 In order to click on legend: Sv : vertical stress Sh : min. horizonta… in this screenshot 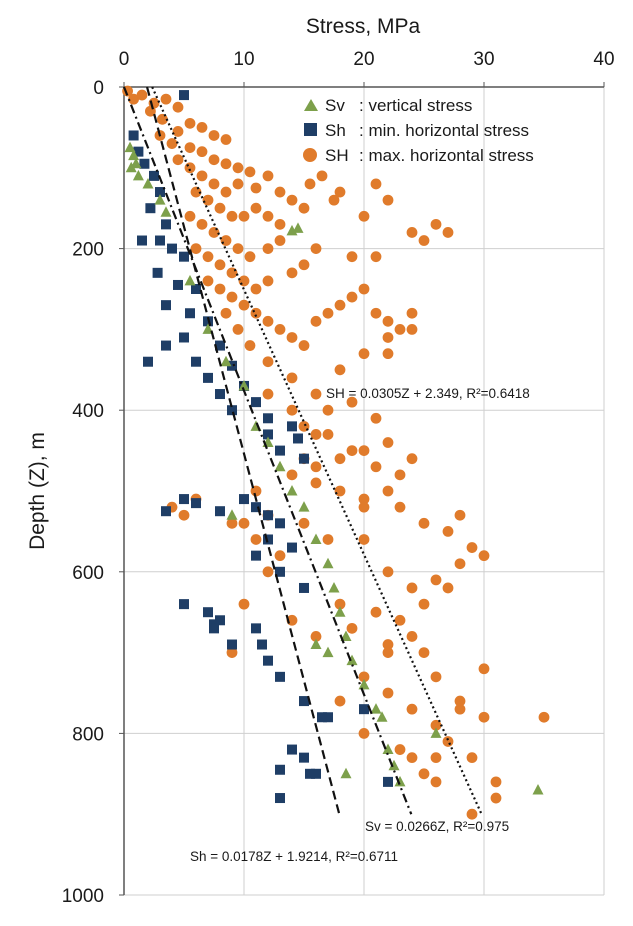, I will do `click(418, 130)`.